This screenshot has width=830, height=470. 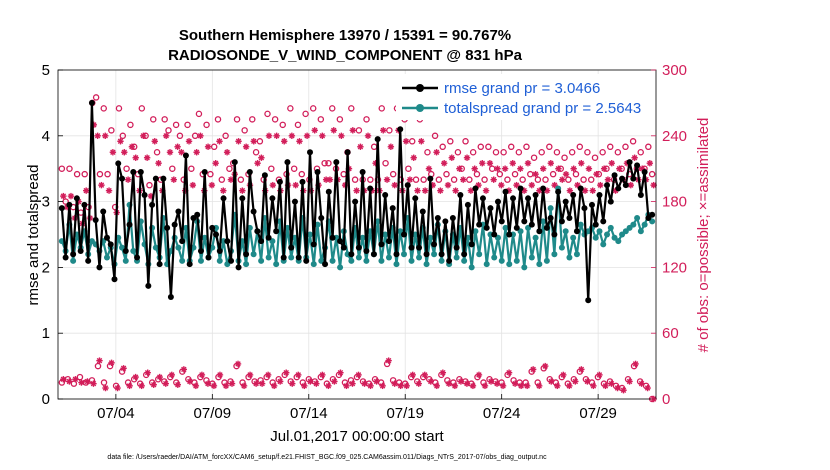 What do you see at coordinates (33, 235) in the screenshot?
I see `y-axis-label: rmse and totalspread` at bounding box center [33, 235].